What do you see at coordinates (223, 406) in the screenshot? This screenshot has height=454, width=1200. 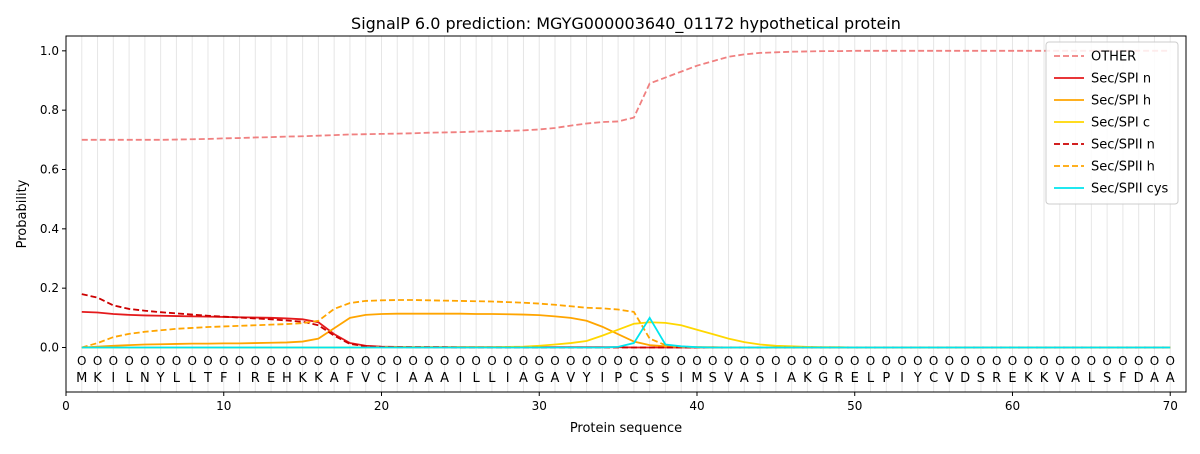 I see `x-tick-label: 10` at bounding box center [223, 406].